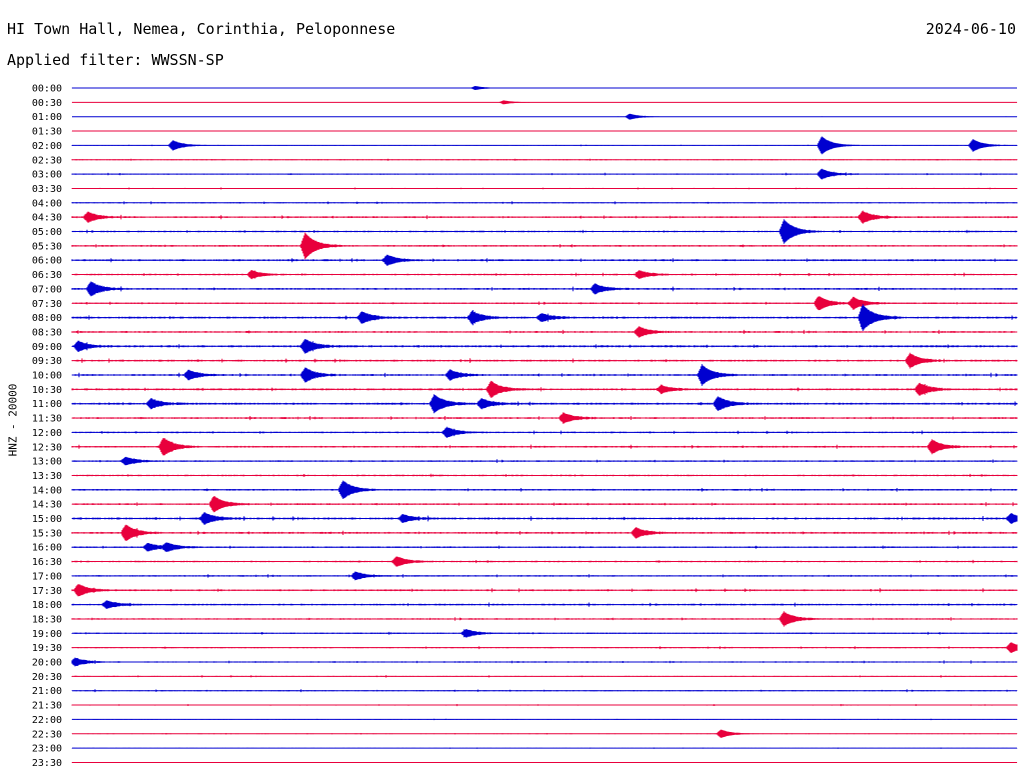 Image resolution: width=1024 pixels, height=780 pixels. Describe the element at coordinates (47, 117) in the screenshot. I see `row-time-label: 01:00` at that location.